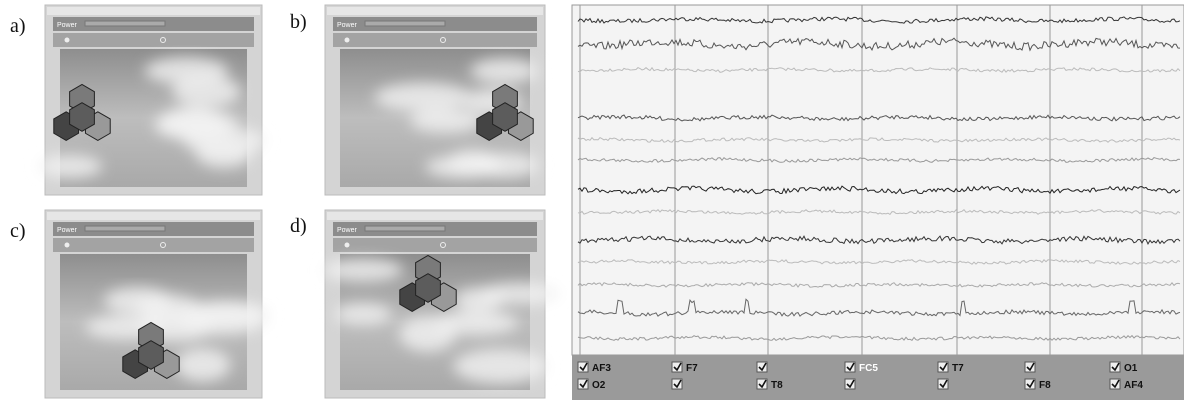  What do you see at coordinates (878, 377) in the screenshot?
I see `channel-bar` at bounding box center [878, 377].